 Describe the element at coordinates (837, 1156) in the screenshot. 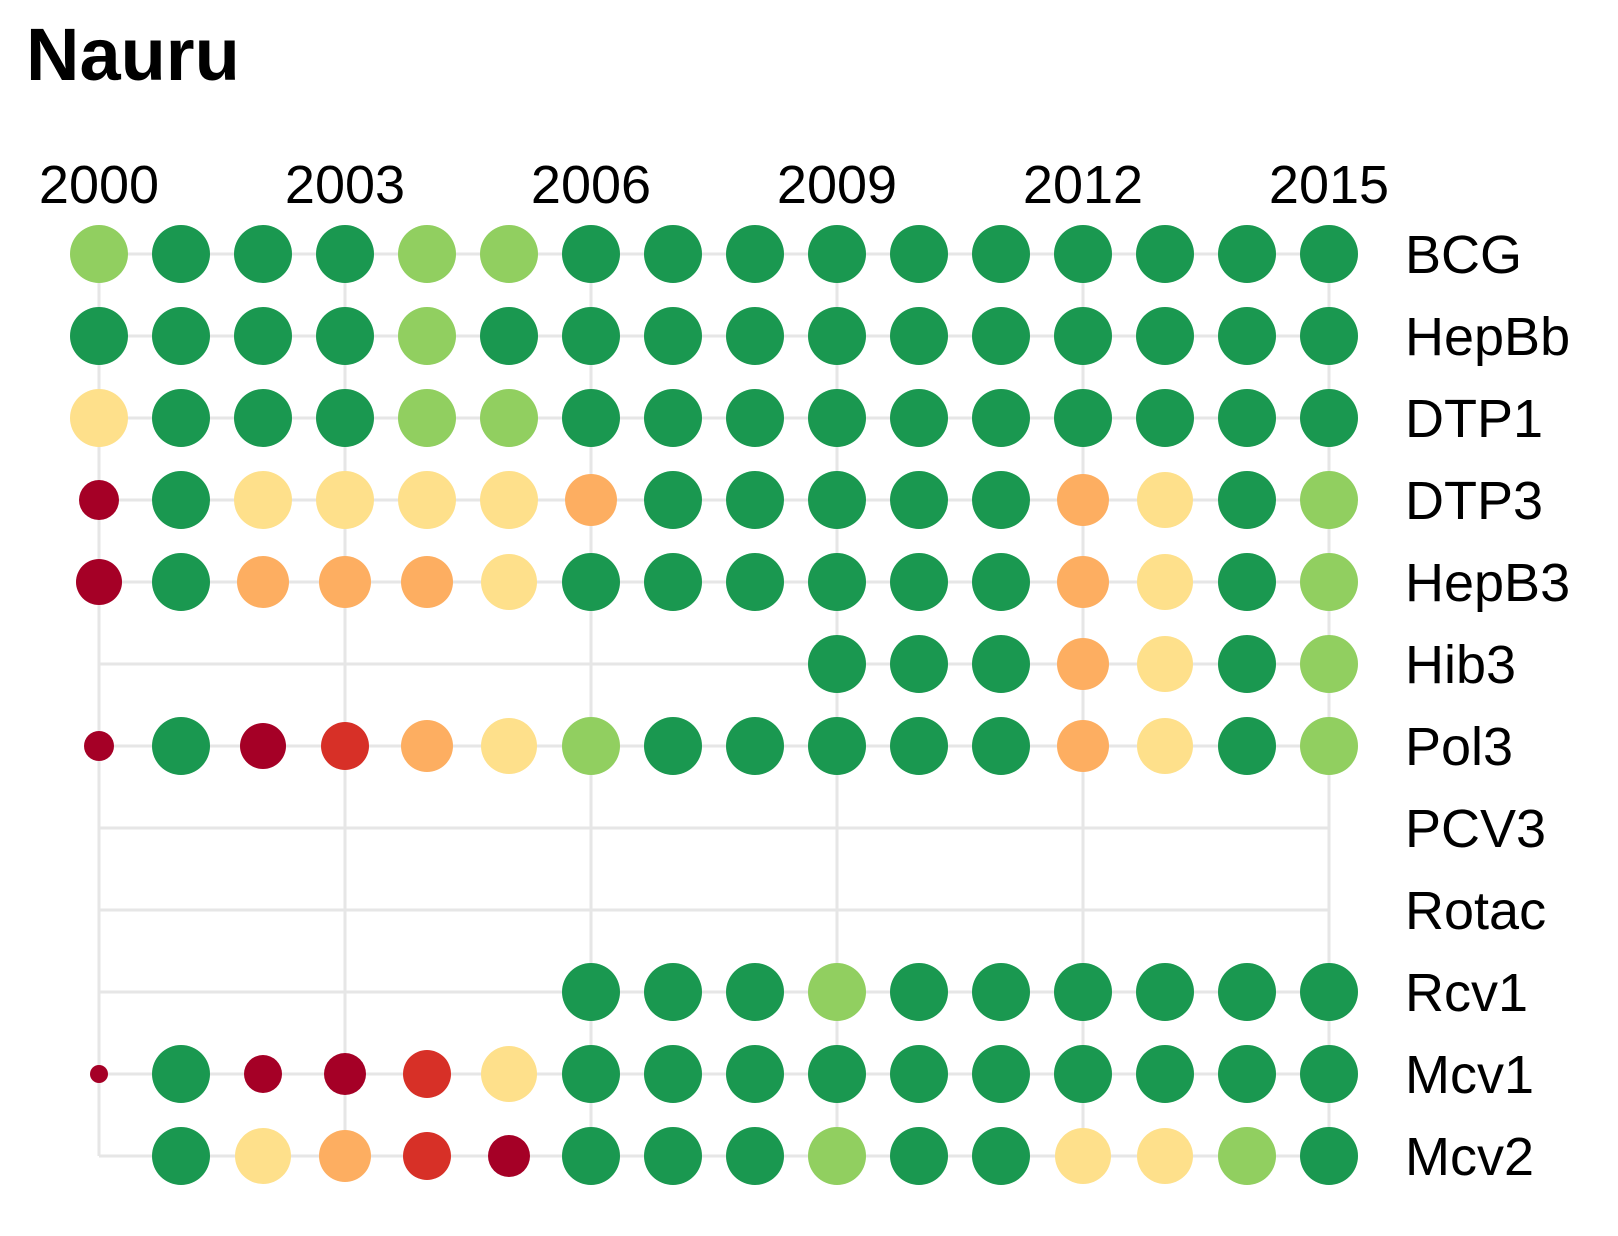

I see `dot-mcv2-2009` at that location.